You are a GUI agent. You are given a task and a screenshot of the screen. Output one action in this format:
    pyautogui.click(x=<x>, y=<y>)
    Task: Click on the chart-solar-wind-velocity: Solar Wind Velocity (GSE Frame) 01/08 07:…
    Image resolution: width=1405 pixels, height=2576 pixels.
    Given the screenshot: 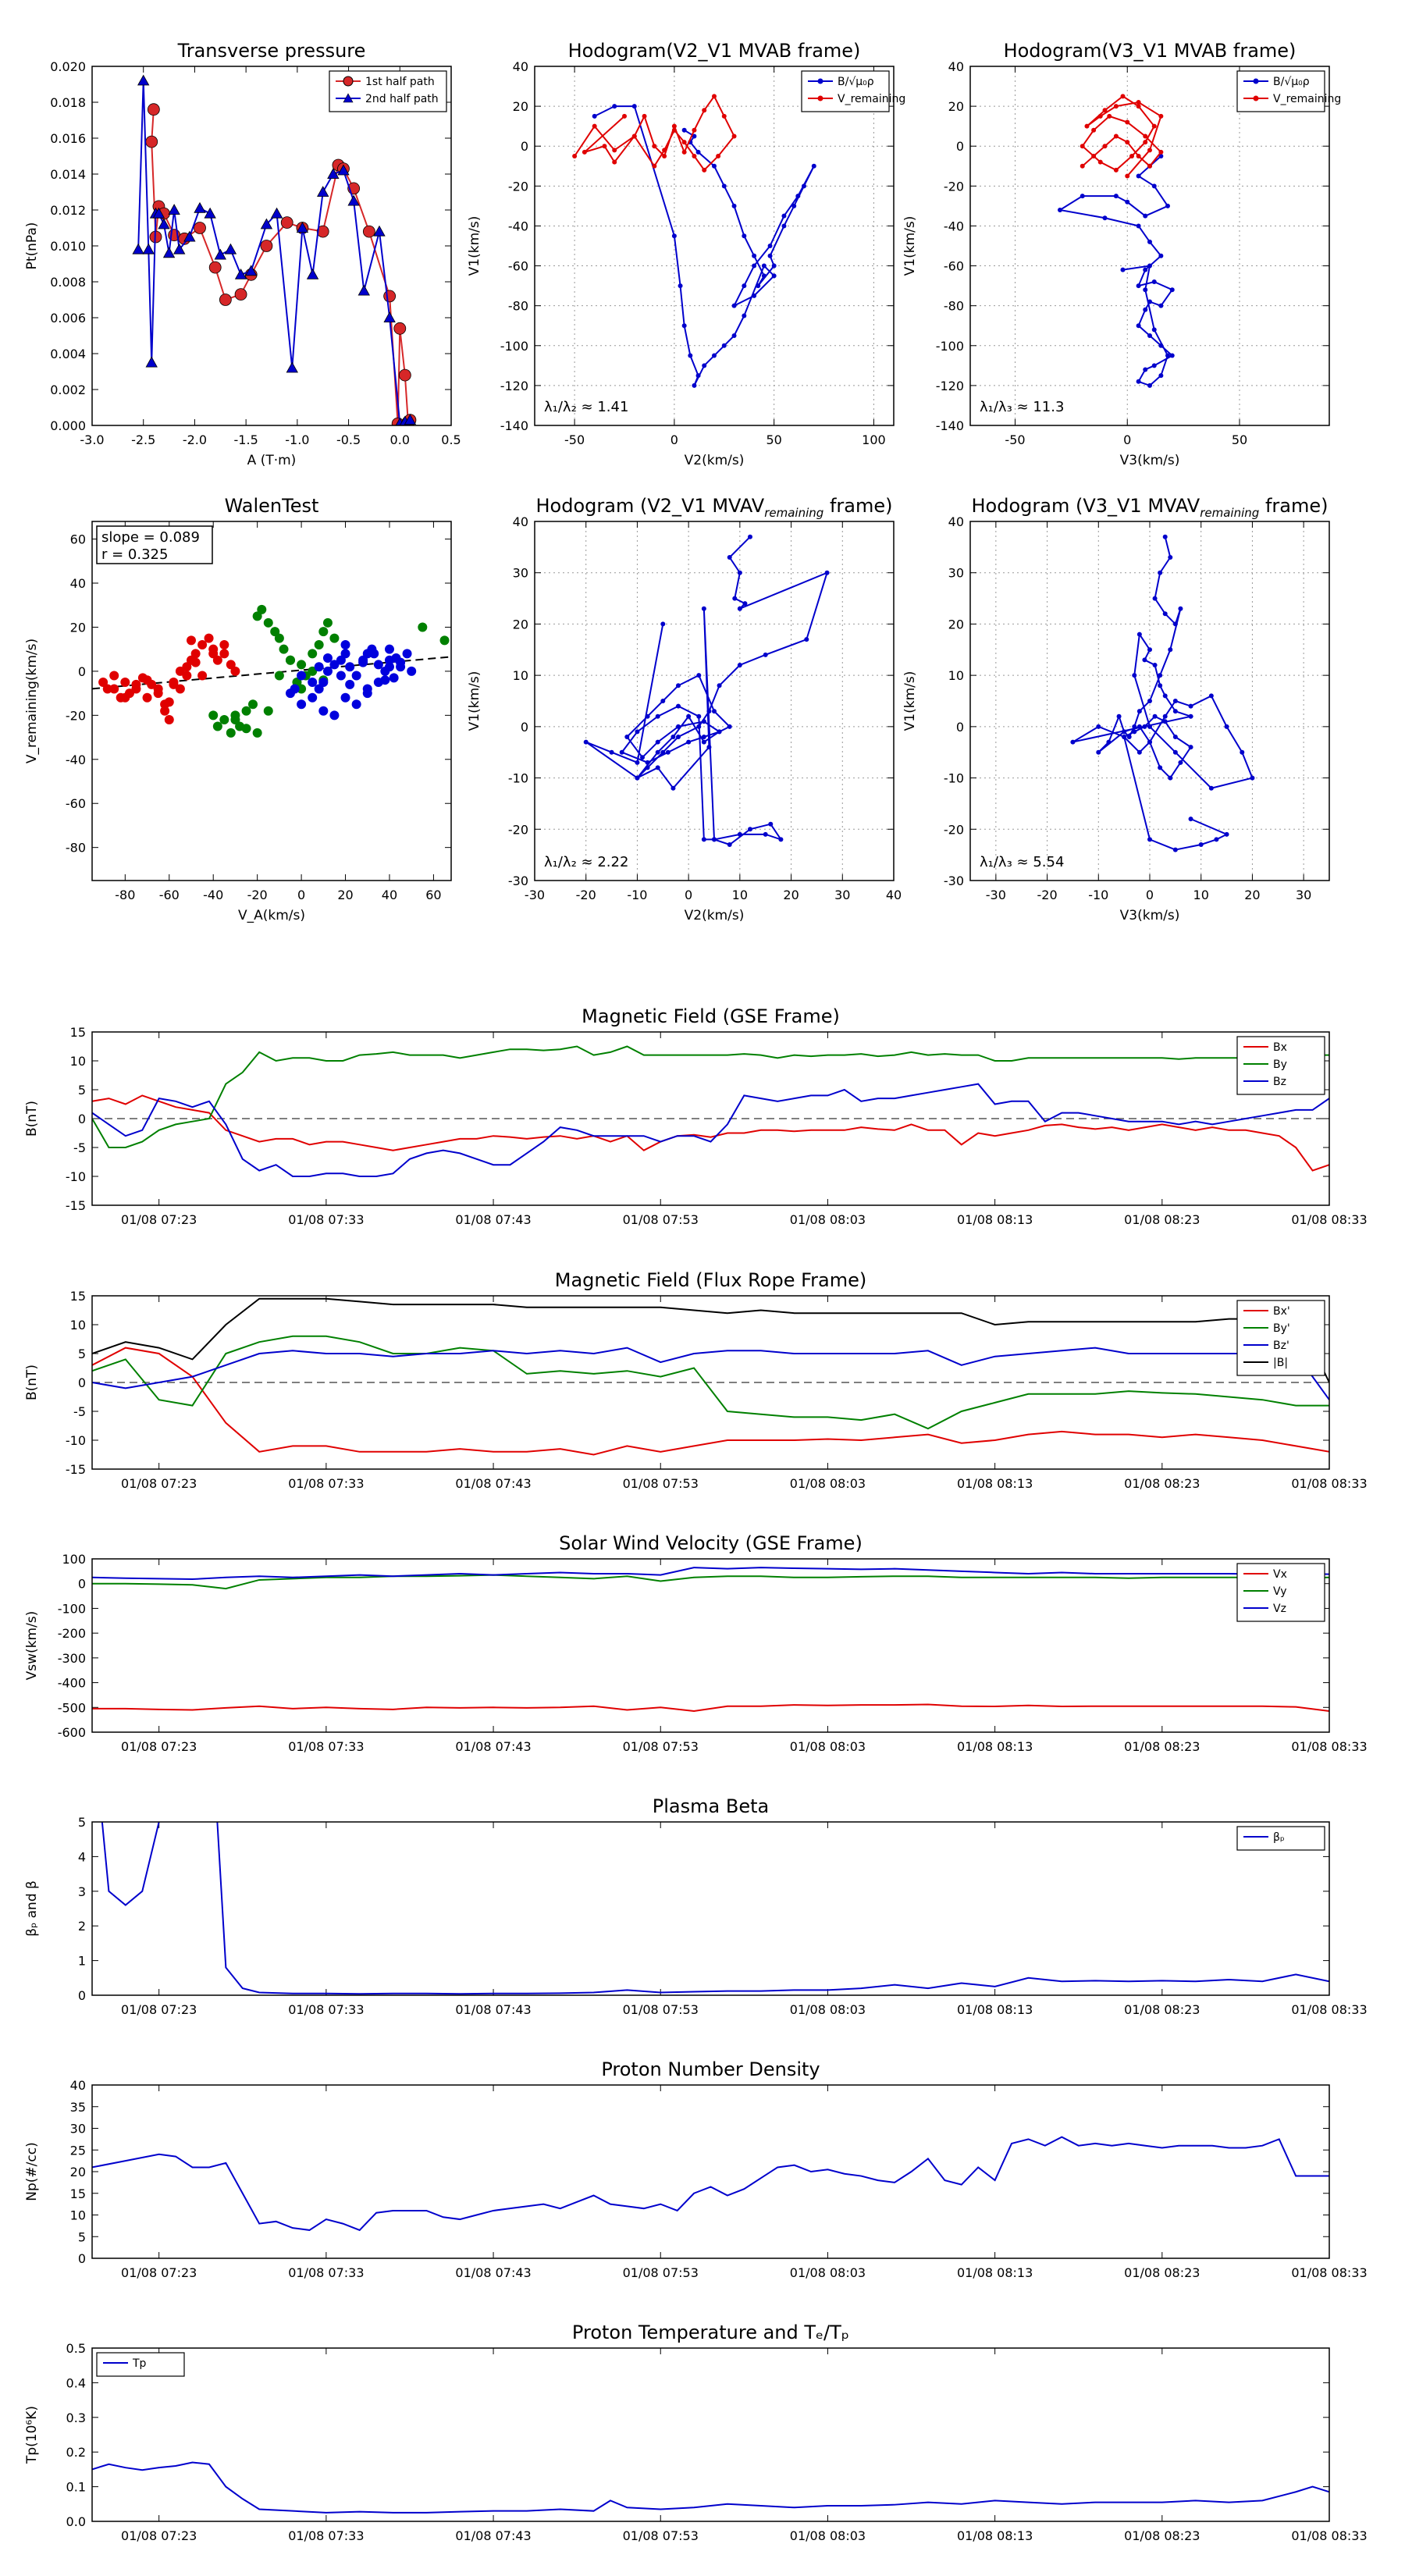 What is the action you would take?
    pyautogui.click(x=696, y=1643)
    